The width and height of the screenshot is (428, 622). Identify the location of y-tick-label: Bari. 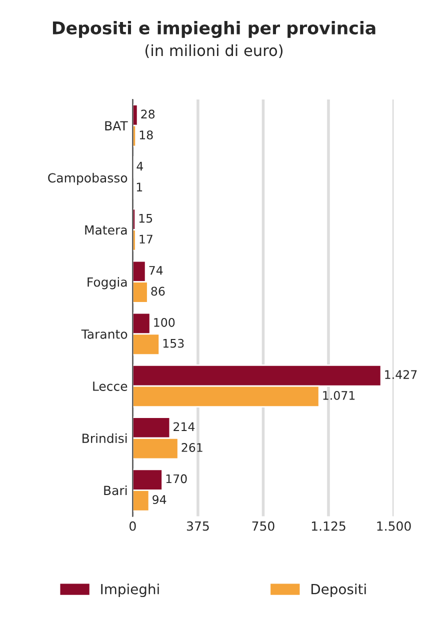
(115, 490).